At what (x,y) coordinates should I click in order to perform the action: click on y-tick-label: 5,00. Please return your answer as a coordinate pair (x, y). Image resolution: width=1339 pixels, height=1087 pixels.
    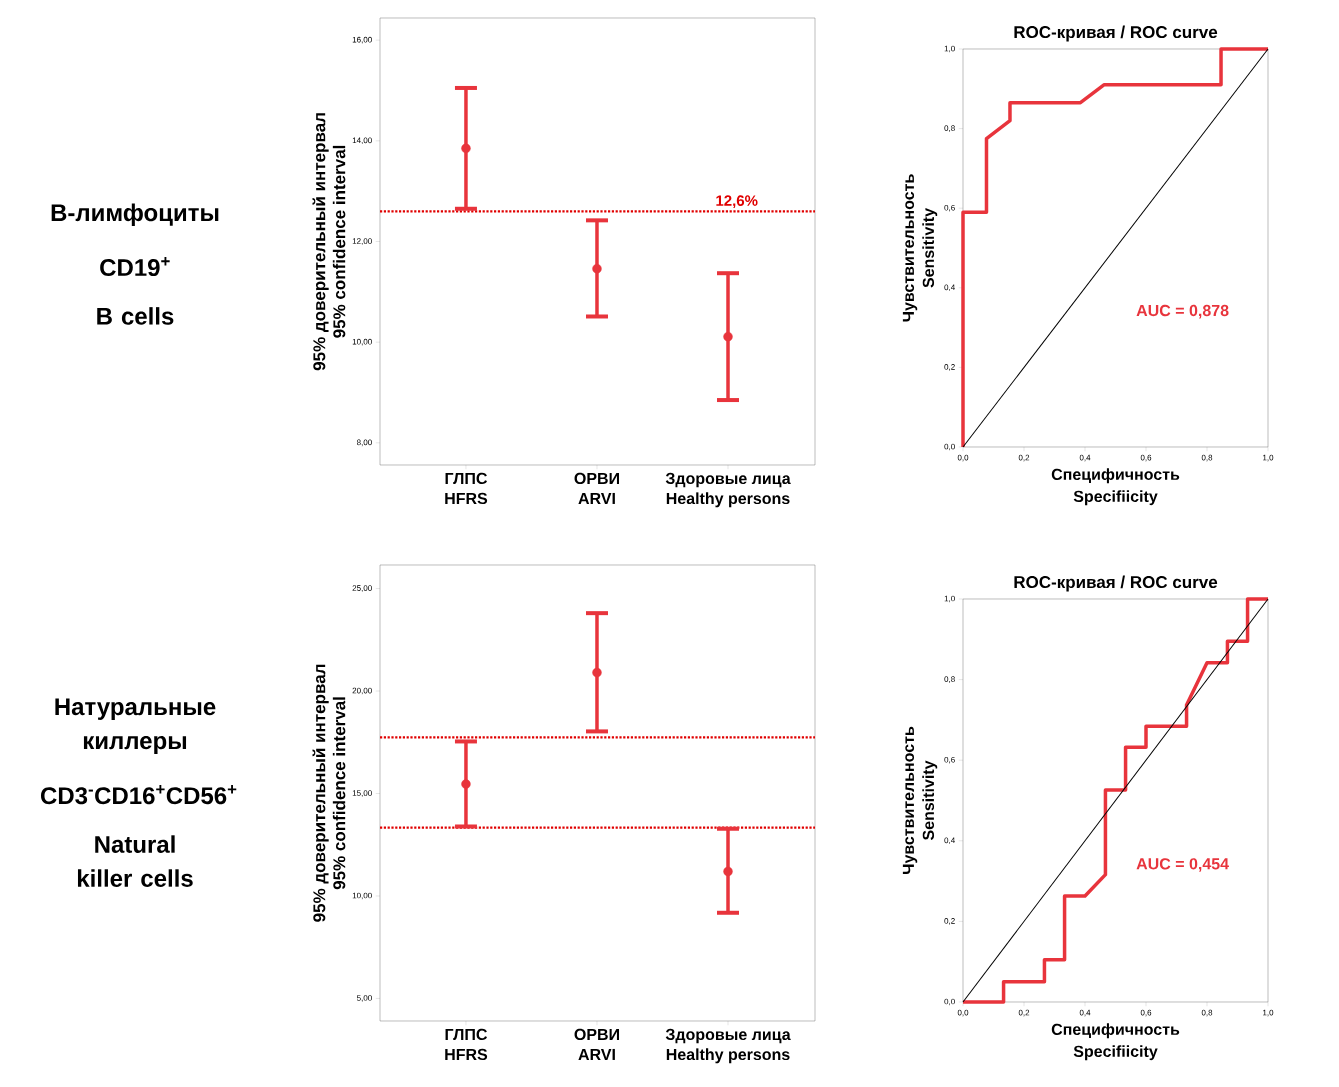
    Looking at the image, I should click on (364, 998).